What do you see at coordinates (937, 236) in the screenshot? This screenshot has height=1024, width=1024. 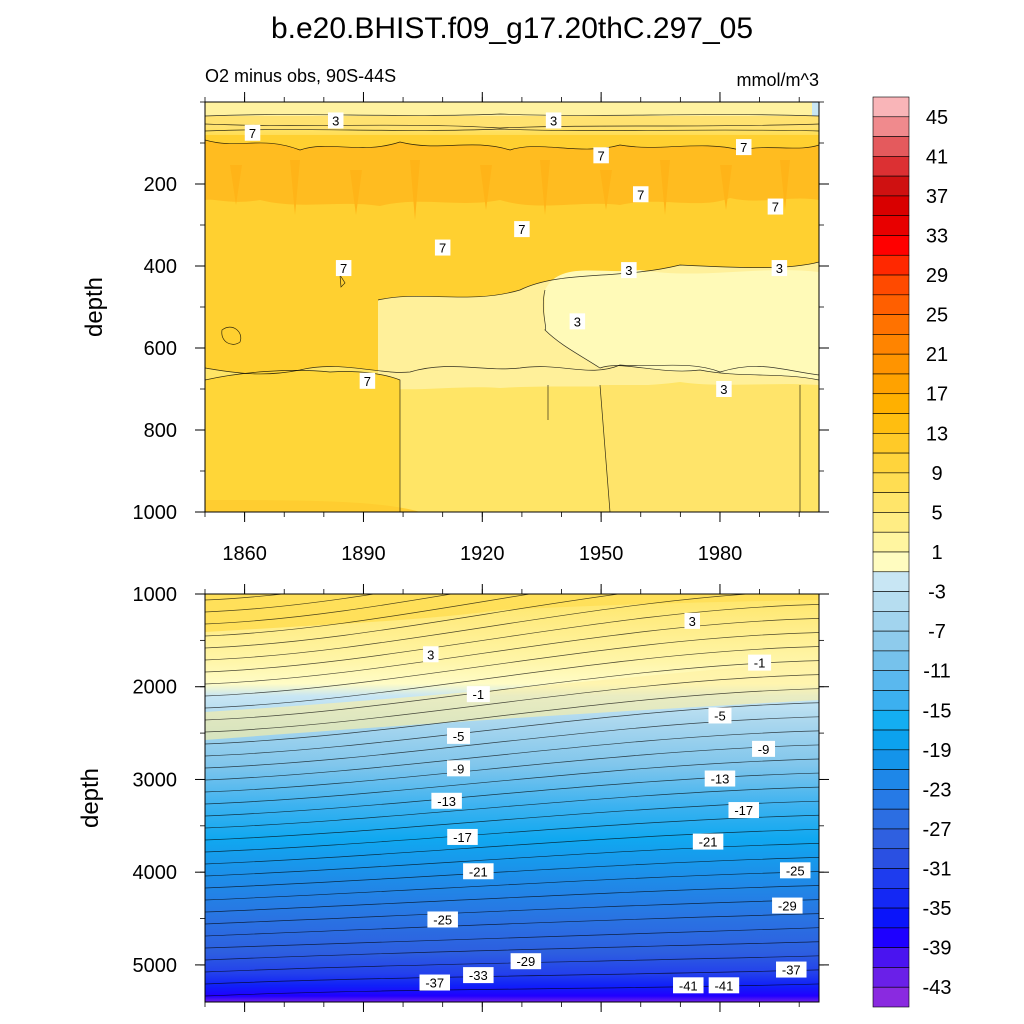 I see `colorbar-label: 33` at bounding box center [937, 236].